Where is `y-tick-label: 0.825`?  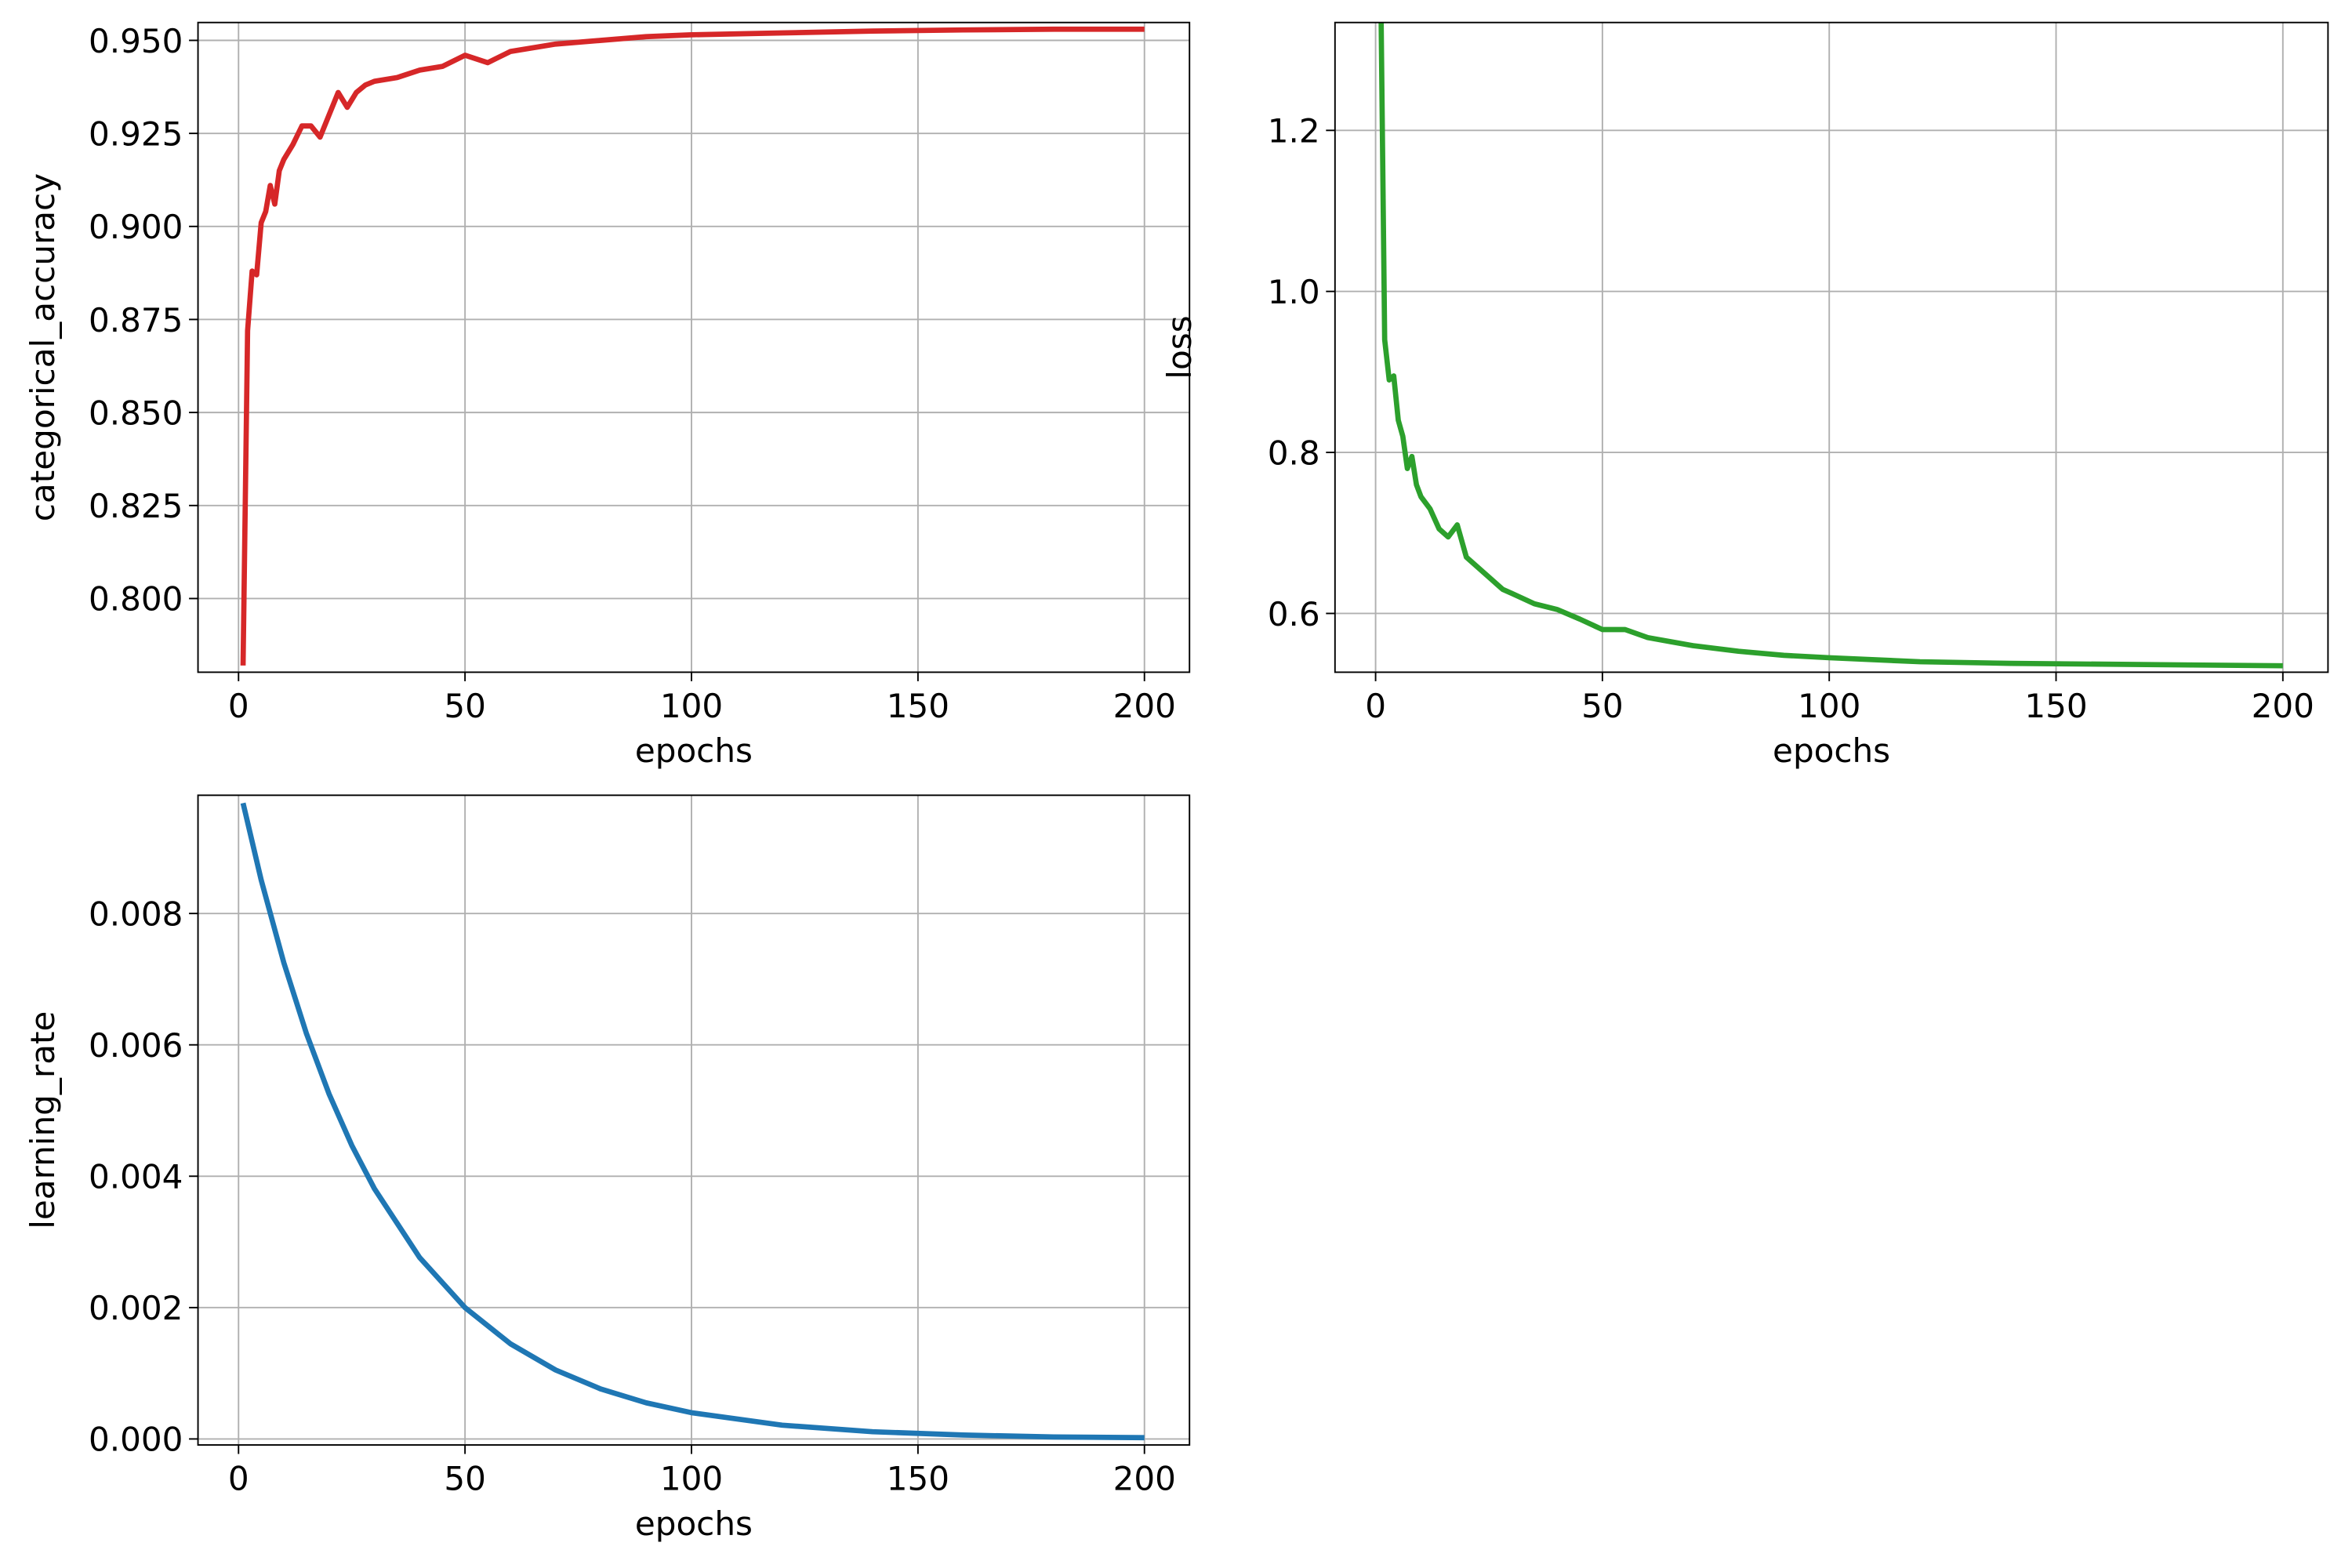 y-tick-label: 0.825 is located at coordinates (136, 506).